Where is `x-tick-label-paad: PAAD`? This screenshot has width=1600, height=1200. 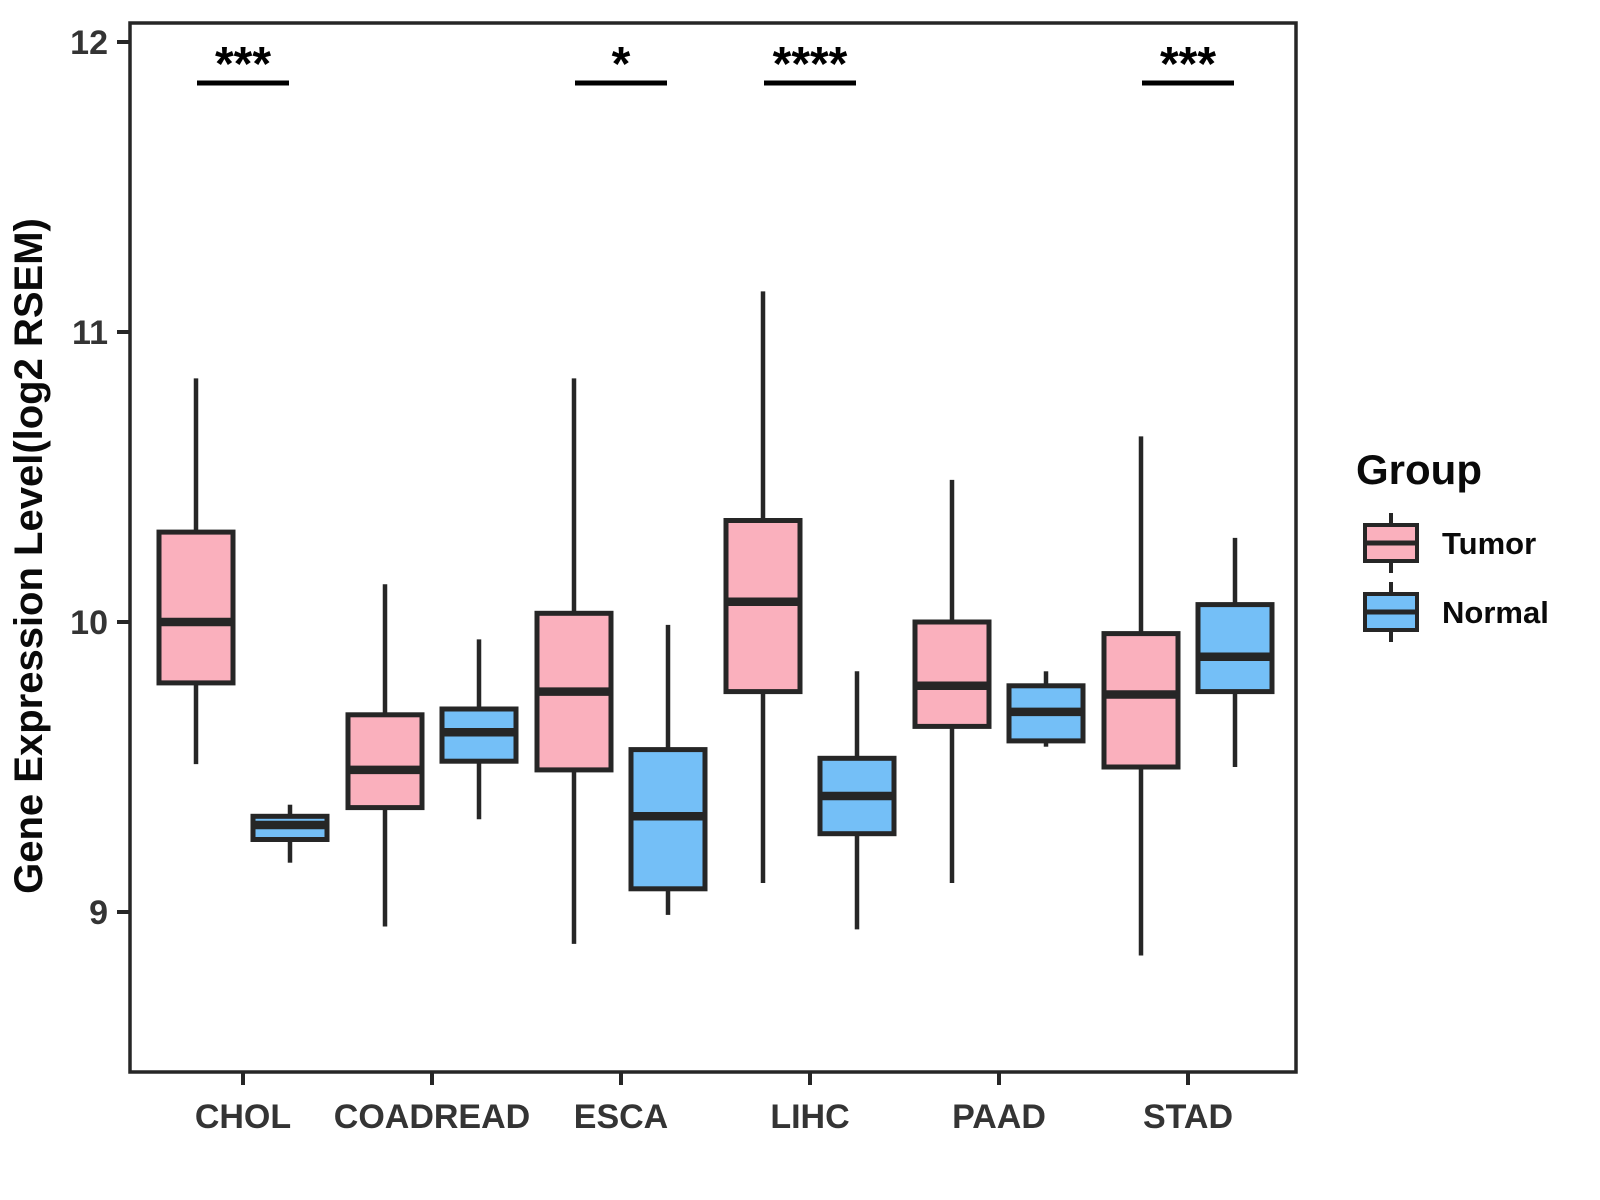 x-tick-label-paad: PAAD is located at coordinates (999, 1117).